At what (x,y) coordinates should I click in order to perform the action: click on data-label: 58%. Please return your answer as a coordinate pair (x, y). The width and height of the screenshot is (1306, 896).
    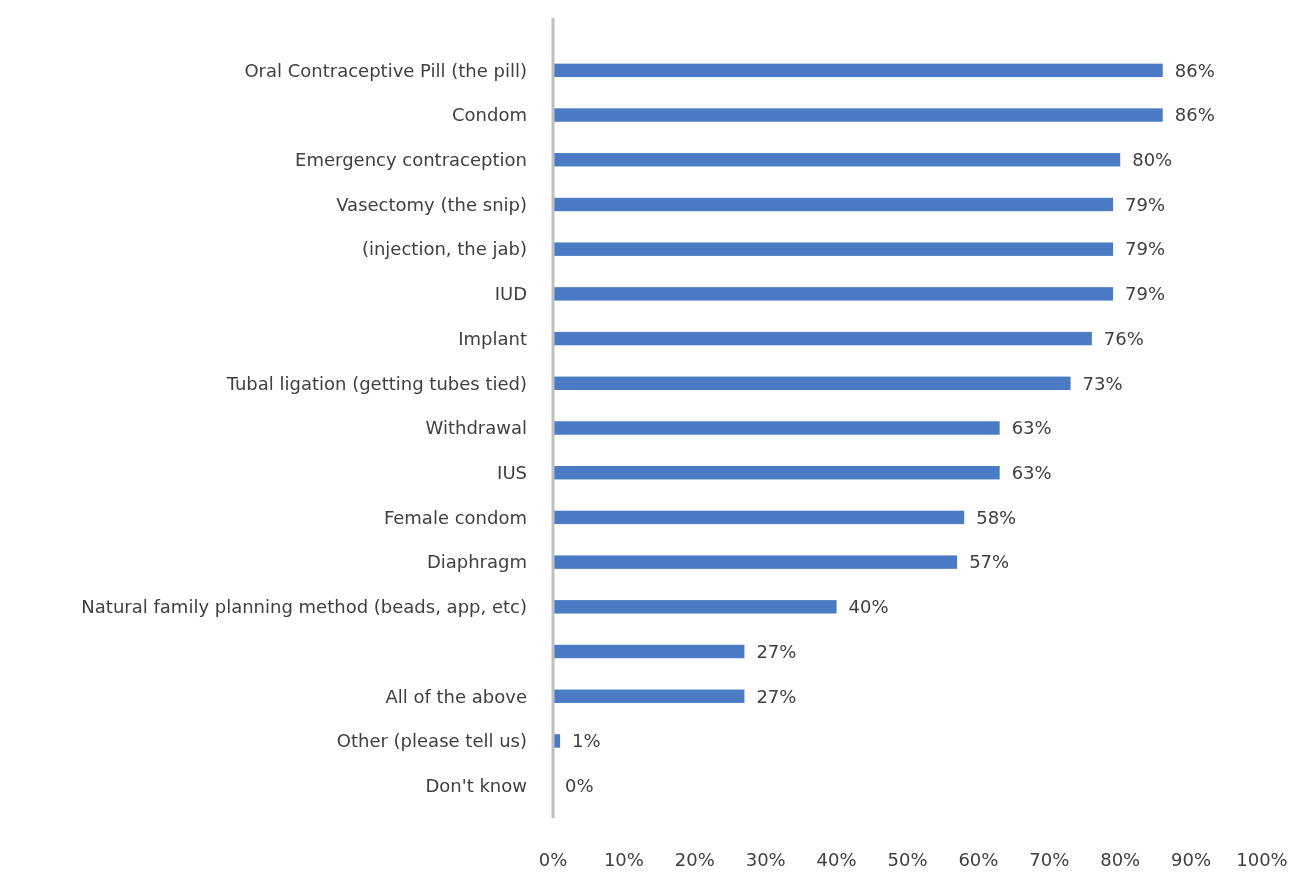
    Looking at the image, I should click on (996, 517).